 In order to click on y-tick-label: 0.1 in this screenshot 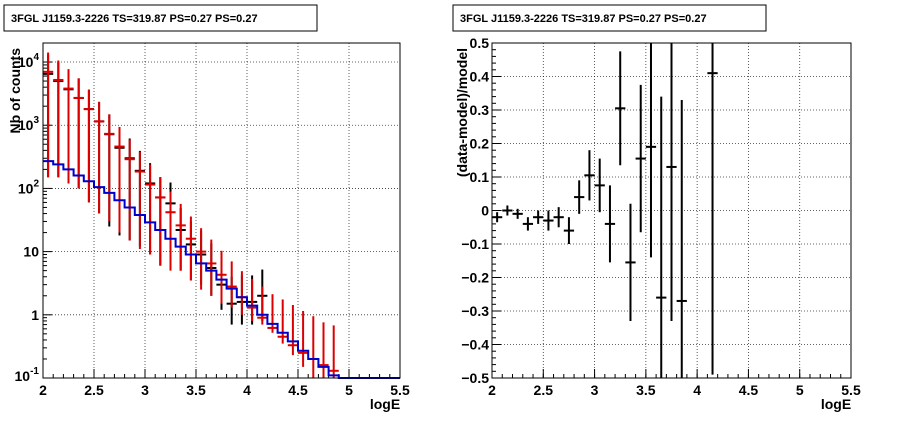, I will do `click(480, 177)`.